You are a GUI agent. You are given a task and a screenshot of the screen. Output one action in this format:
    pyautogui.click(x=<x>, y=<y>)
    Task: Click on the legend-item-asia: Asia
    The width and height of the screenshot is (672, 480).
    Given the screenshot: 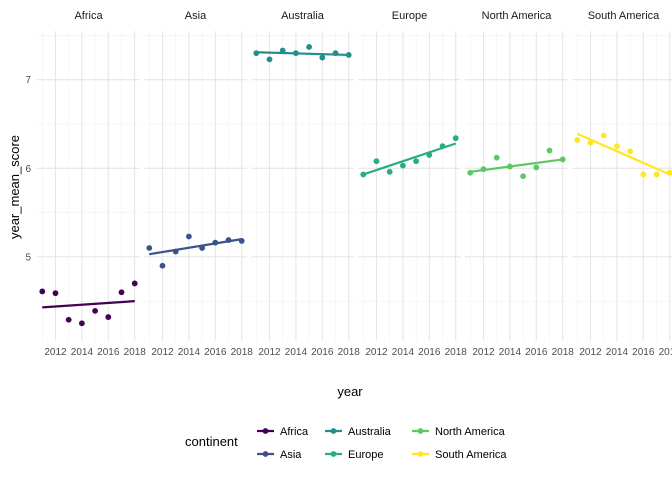 What is the action you would take?
    pyautogui.click(x=279, y=455)
    